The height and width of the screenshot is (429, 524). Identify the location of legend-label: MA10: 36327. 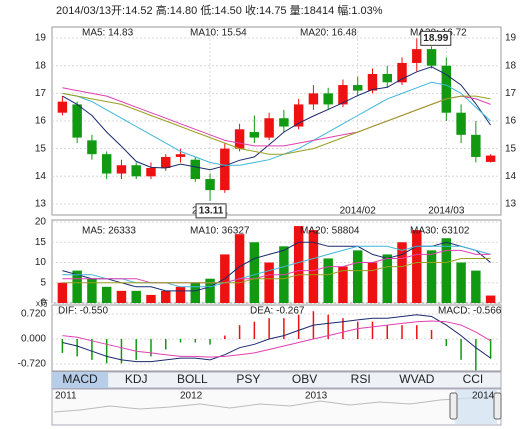
(220, 231).